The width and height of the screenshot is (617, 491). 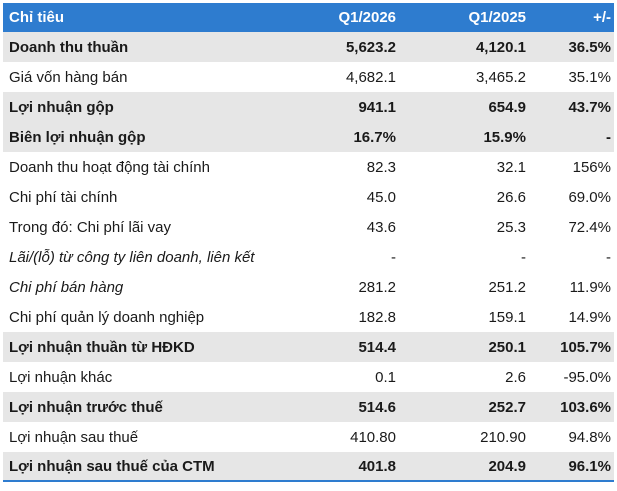 I want to click on row-label: Chi phí quản lý doanh nghiệp, so click(x=107, y=317).